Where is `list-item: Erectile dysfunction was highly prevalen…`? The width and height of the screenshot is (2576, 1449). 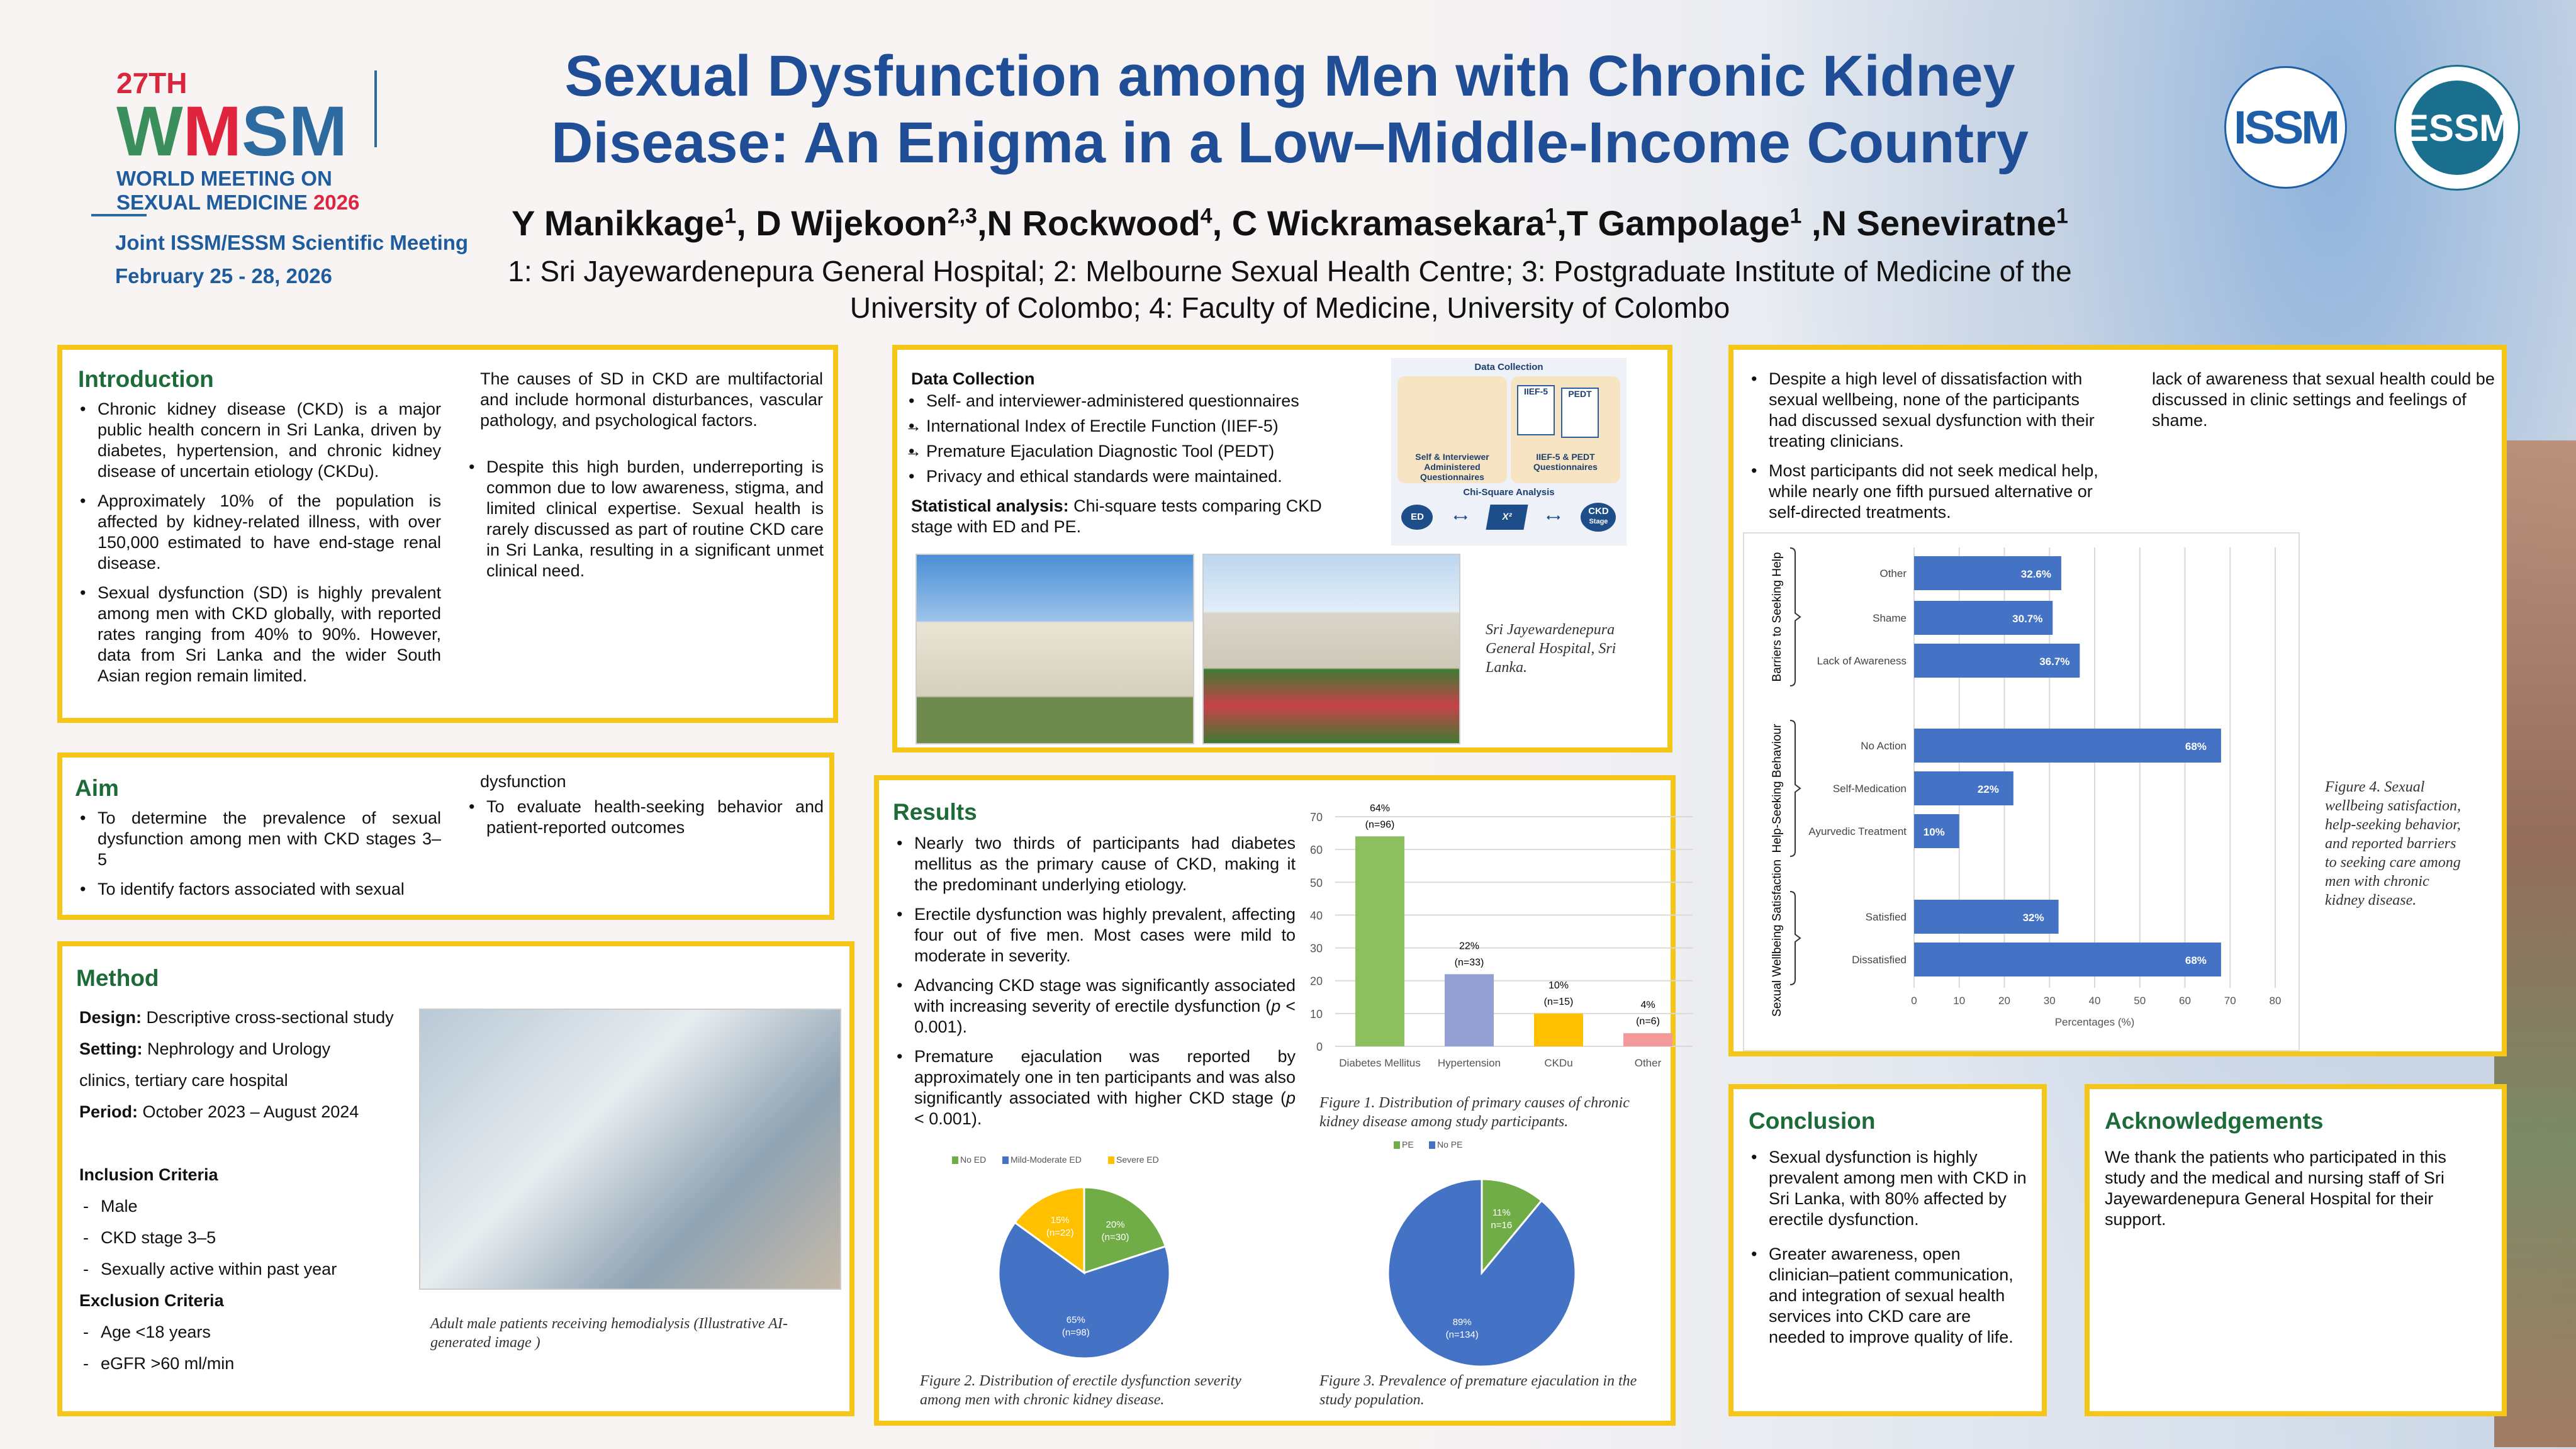
list-item: Erectile dysfunction was highly prevalen… is located at coordinates (1094, 935).